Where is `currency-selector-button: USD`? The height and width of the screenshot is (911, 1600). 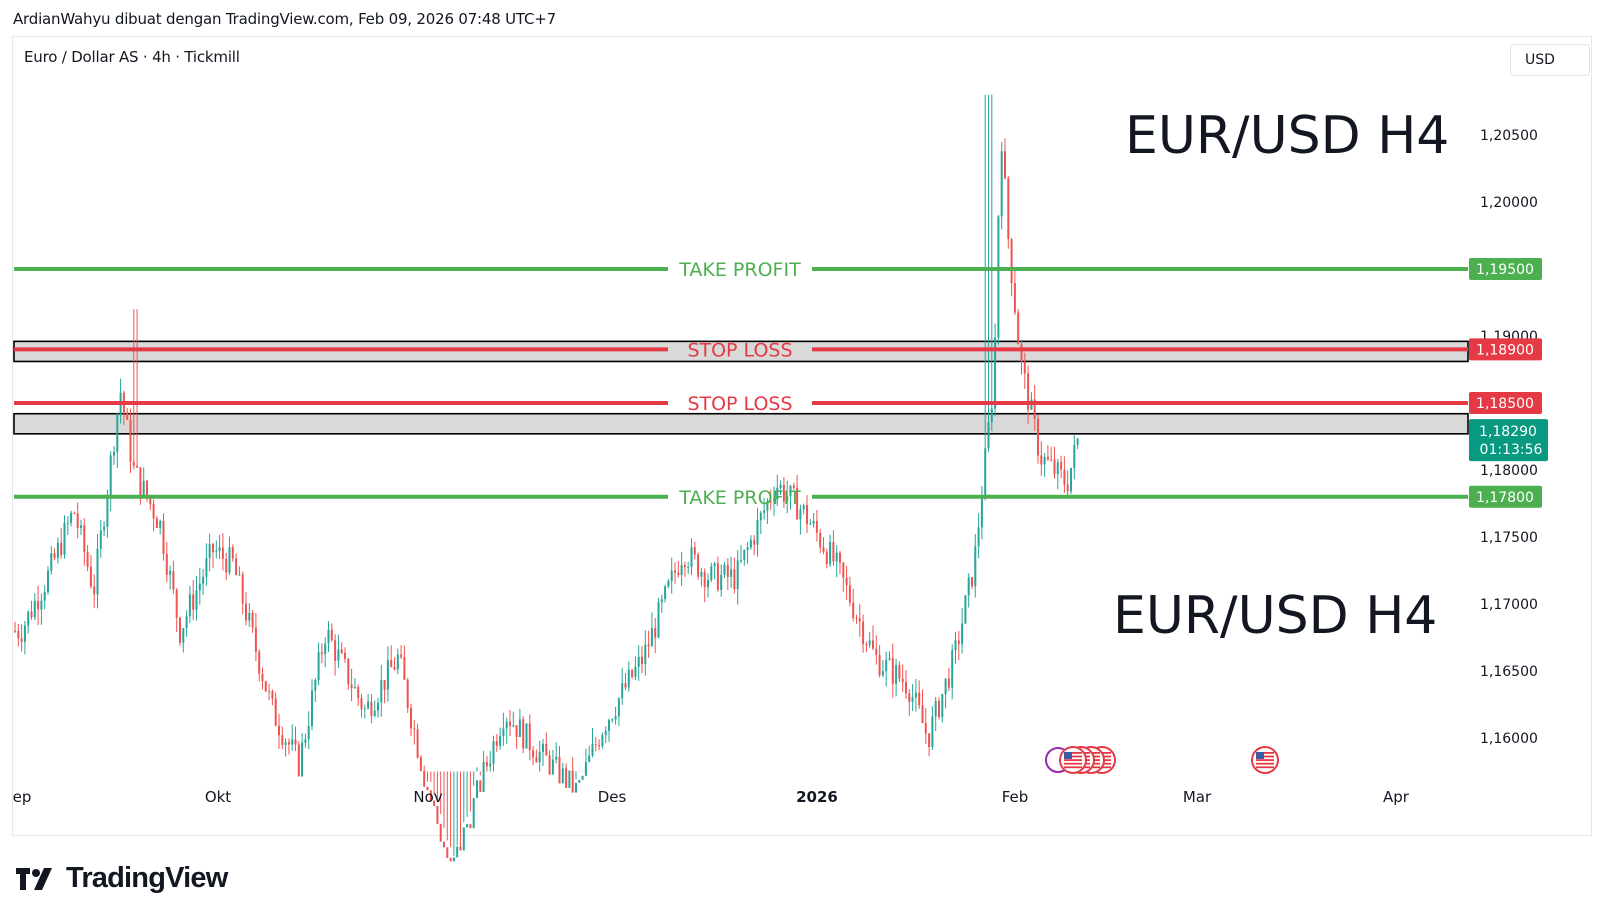
currency-selector-button: USD is located at coordinates (1550, 60).